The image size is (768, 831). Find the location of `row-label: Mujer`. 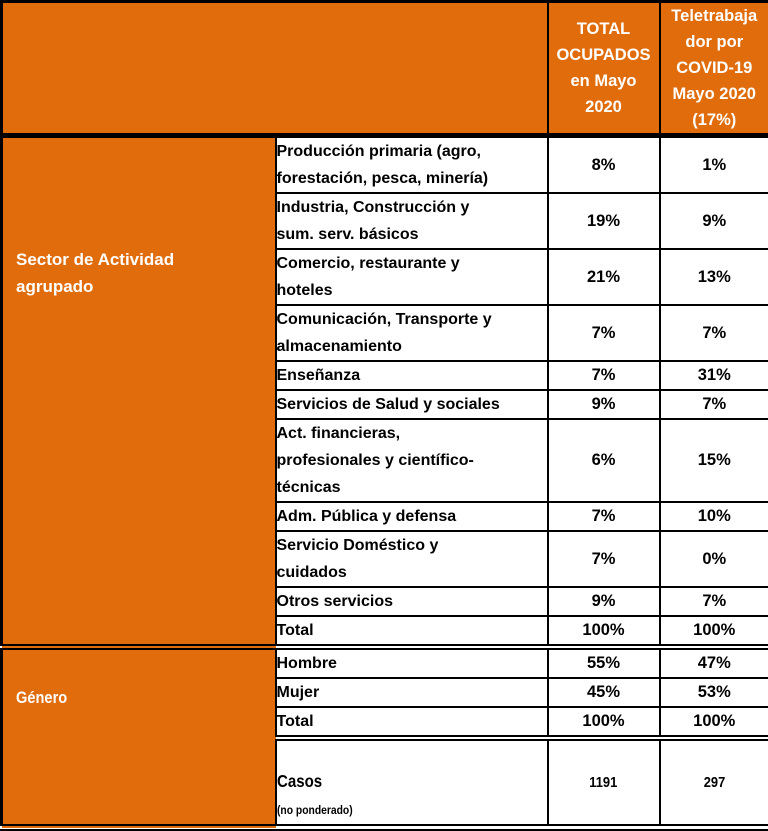

row-label: Mujer is located at coordinates (412, 692).